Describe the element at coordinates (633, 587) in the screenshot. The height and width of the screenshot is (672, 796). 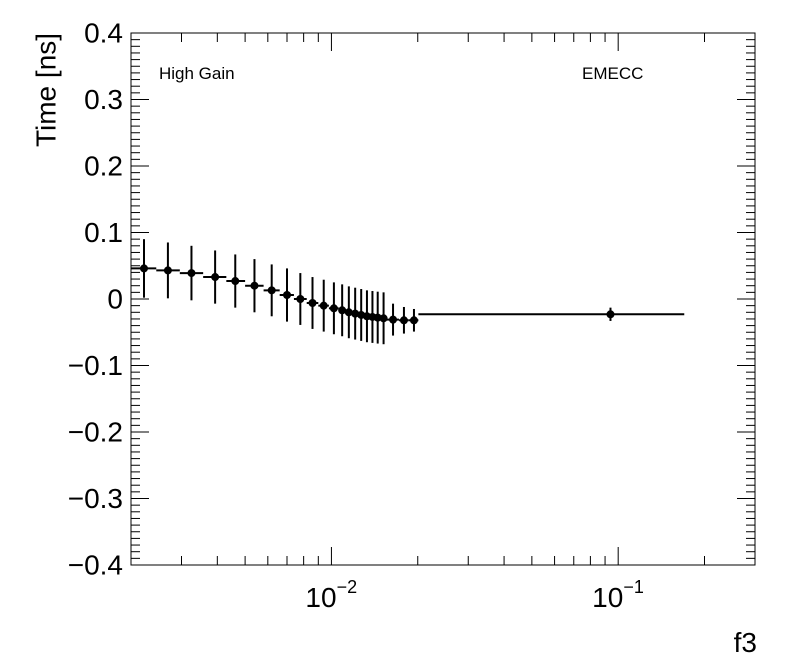
I see `x-tick-exponent: −1` at that location.